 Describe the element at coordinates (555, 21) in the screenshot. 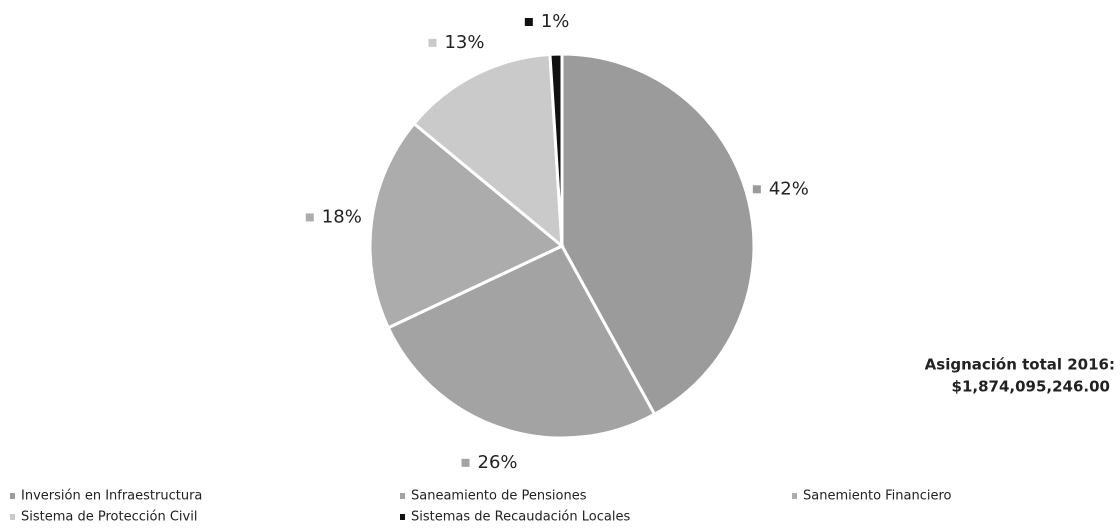

I see `value-label: 1%` at that location.